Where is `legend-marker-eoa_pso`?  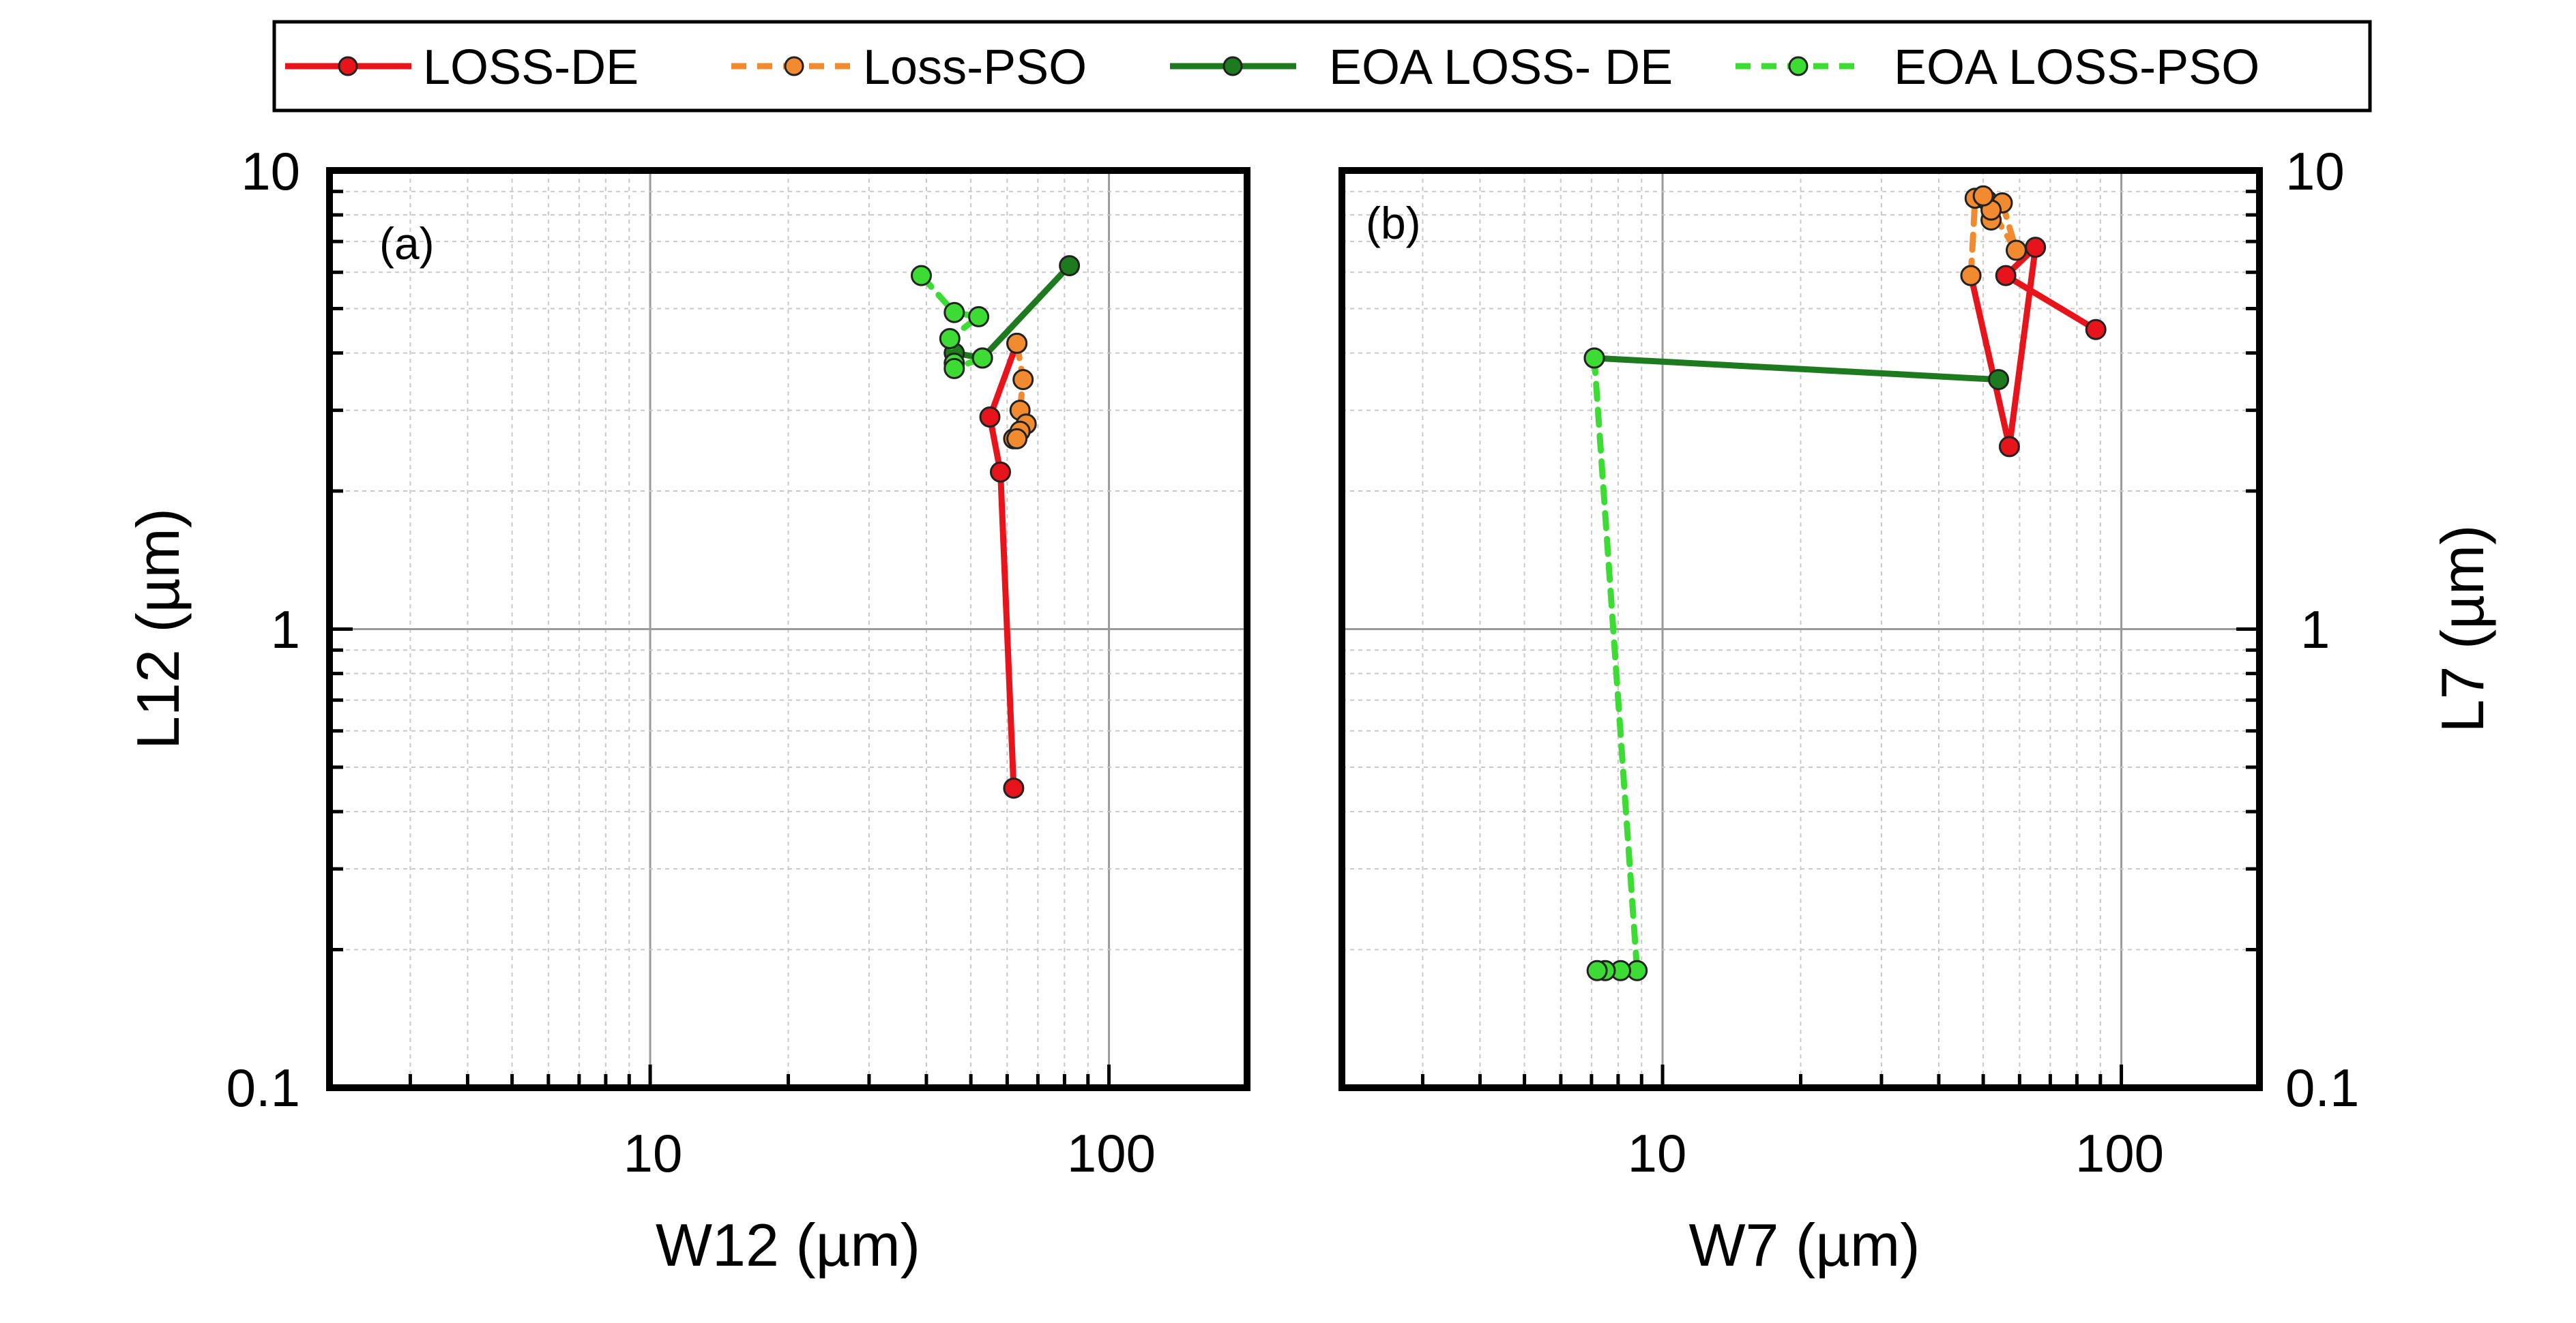
legend-marker-eoa_pso is located at coordinates (1798, 66).